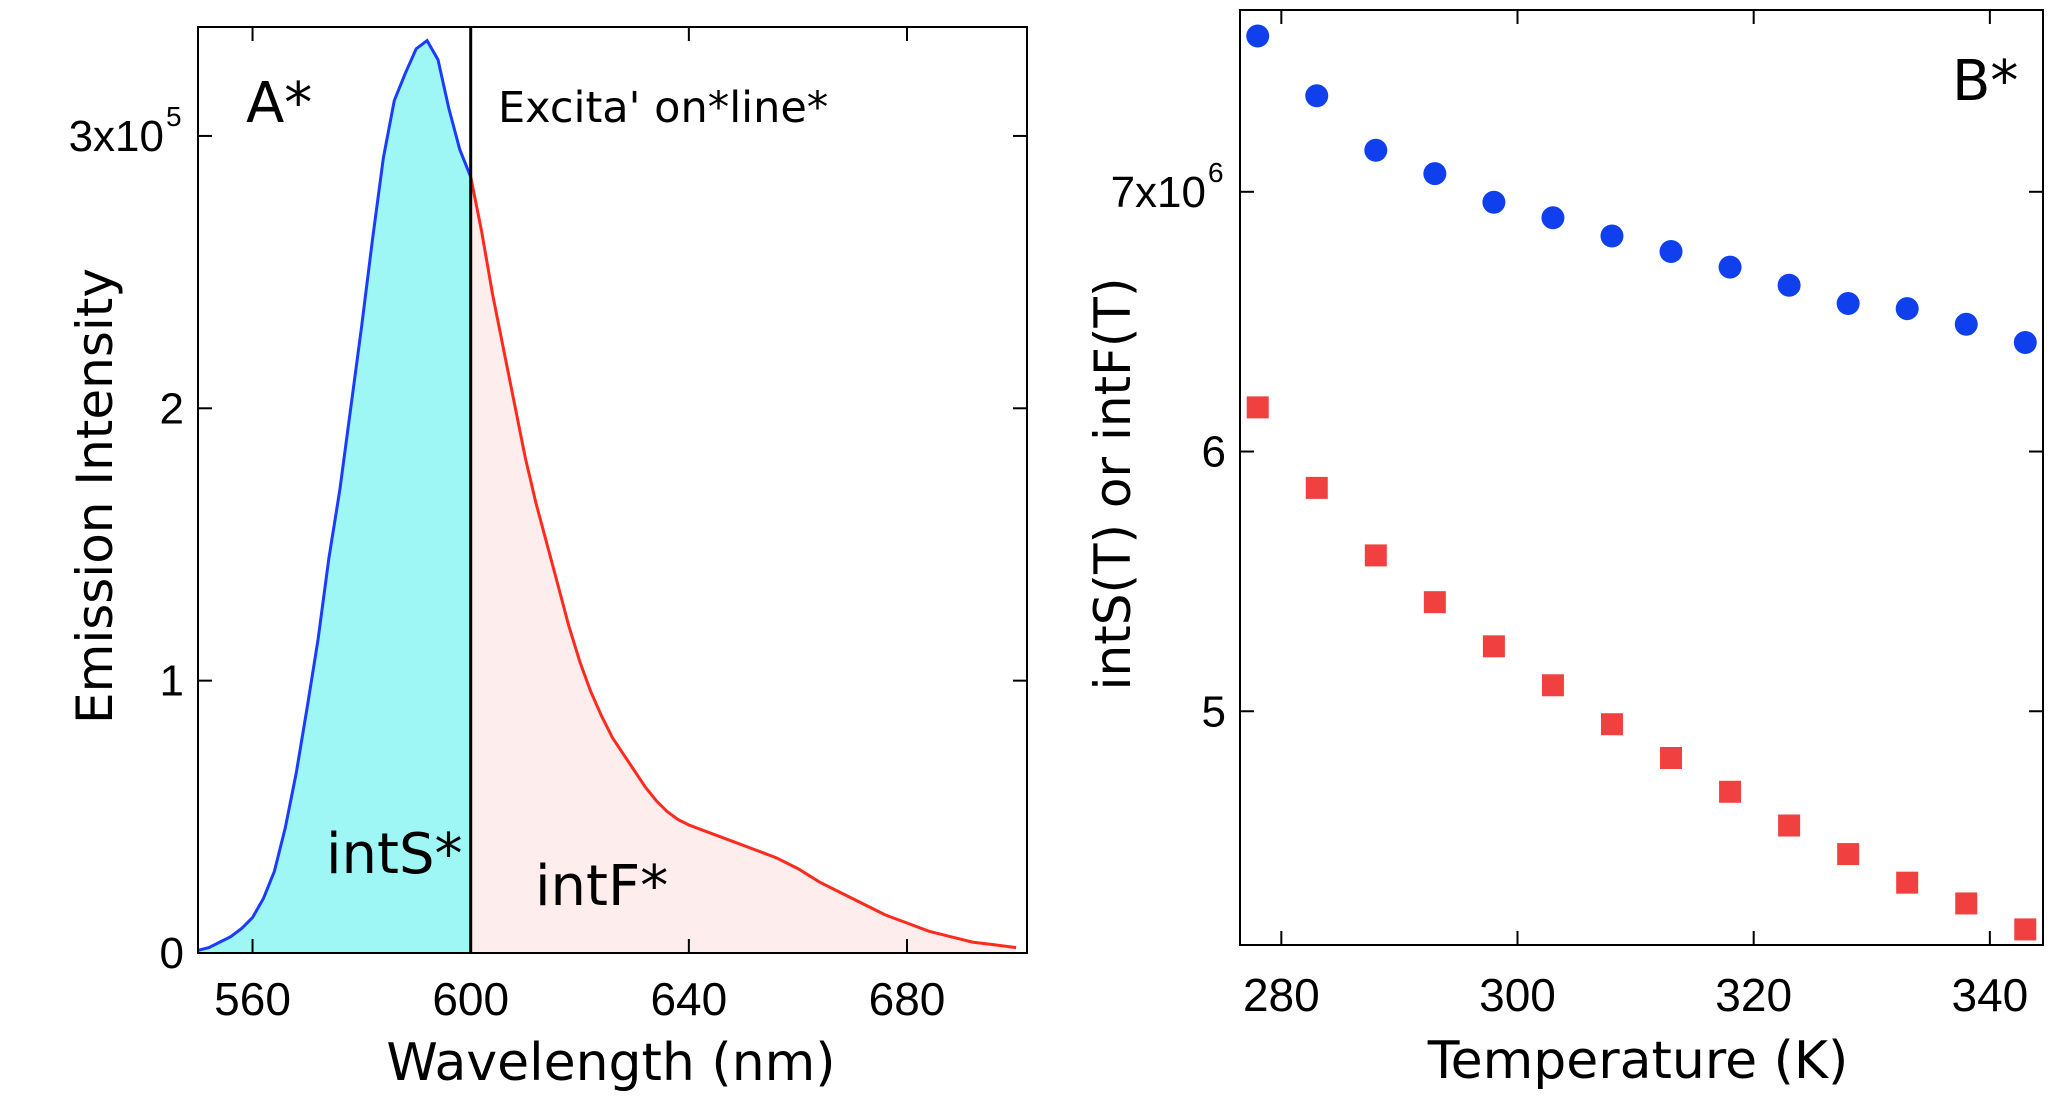 The height and width of the screenshot is (1117, 2065). What do you see at coordinates (172, 681) in the screenshot?
I see `panel-a-y-tick-label: 1` at bounding box center [172, 681].